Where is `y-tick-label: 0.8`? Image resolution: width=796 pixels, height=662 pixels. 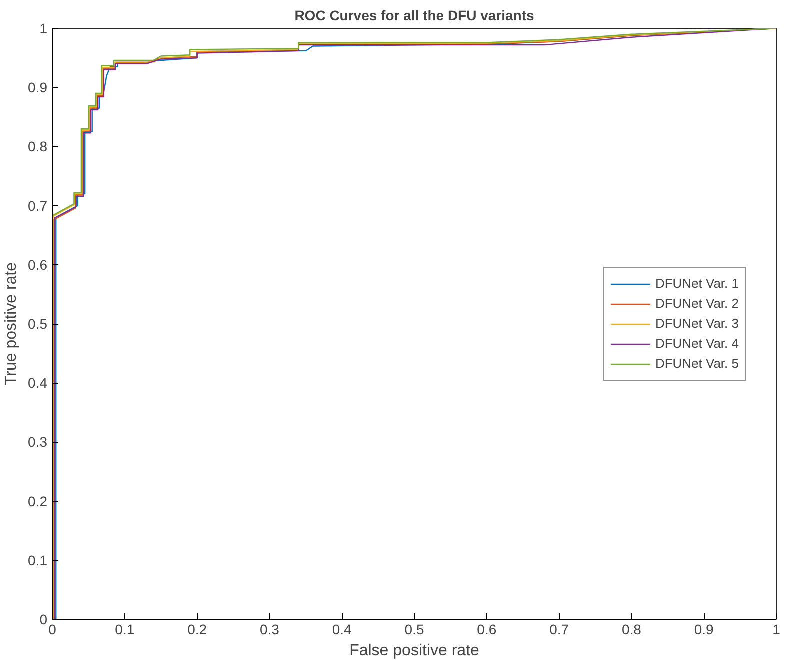 y-tick-label: 0.8 is located at coordinates (38, 146).